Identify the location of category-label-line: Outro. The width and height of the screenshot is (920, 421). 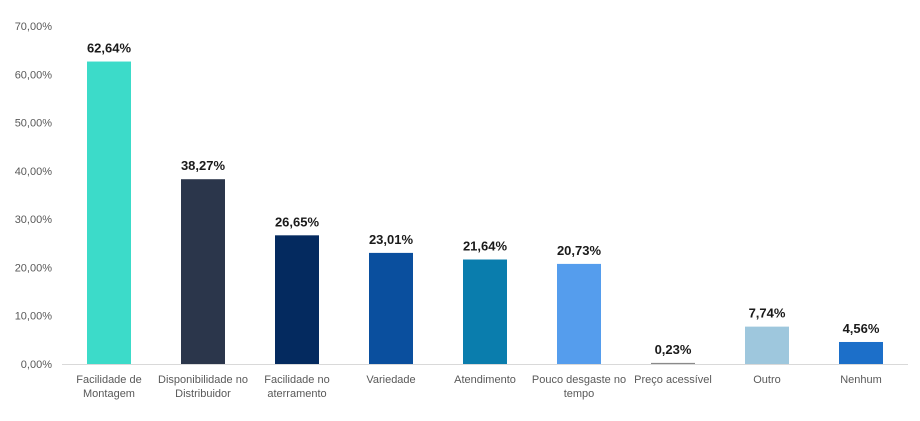
(767, 380).